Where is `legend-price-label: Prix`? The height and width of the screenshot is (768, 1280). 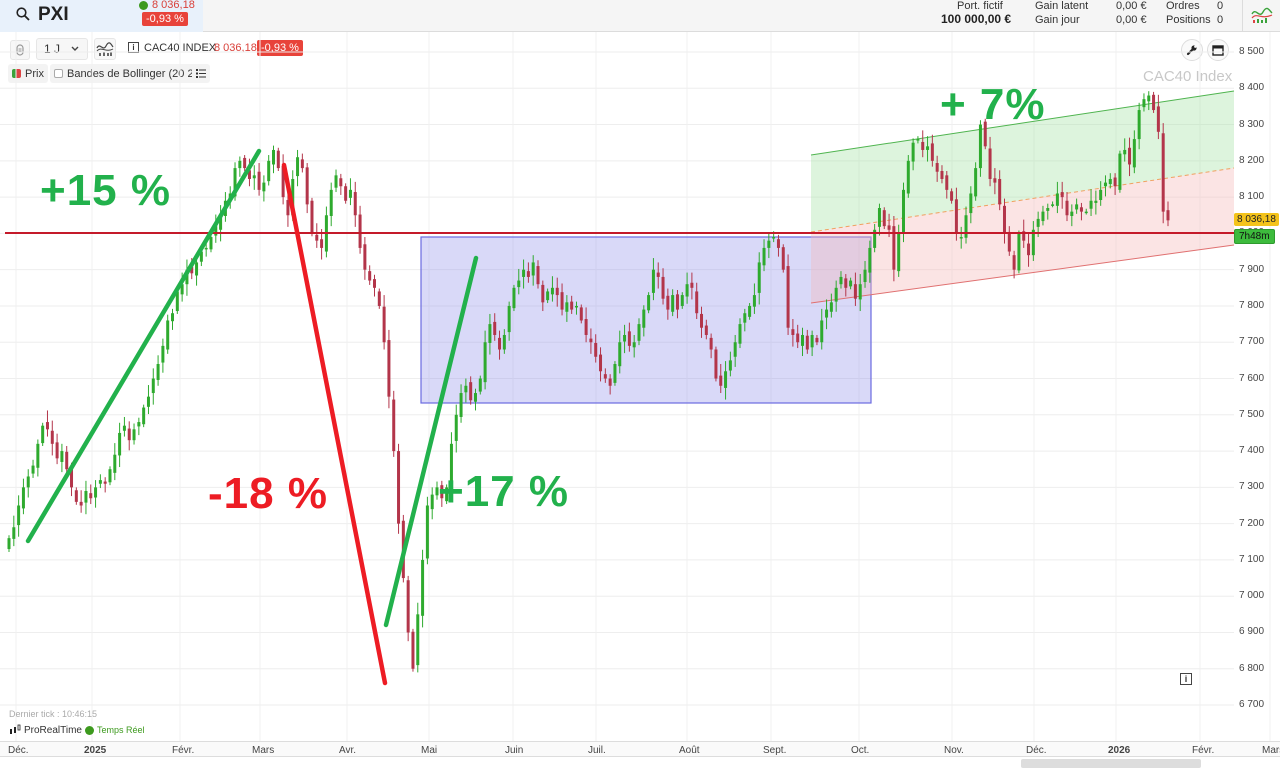 legend-price-label: Prix is located at coordinates (34, 73).